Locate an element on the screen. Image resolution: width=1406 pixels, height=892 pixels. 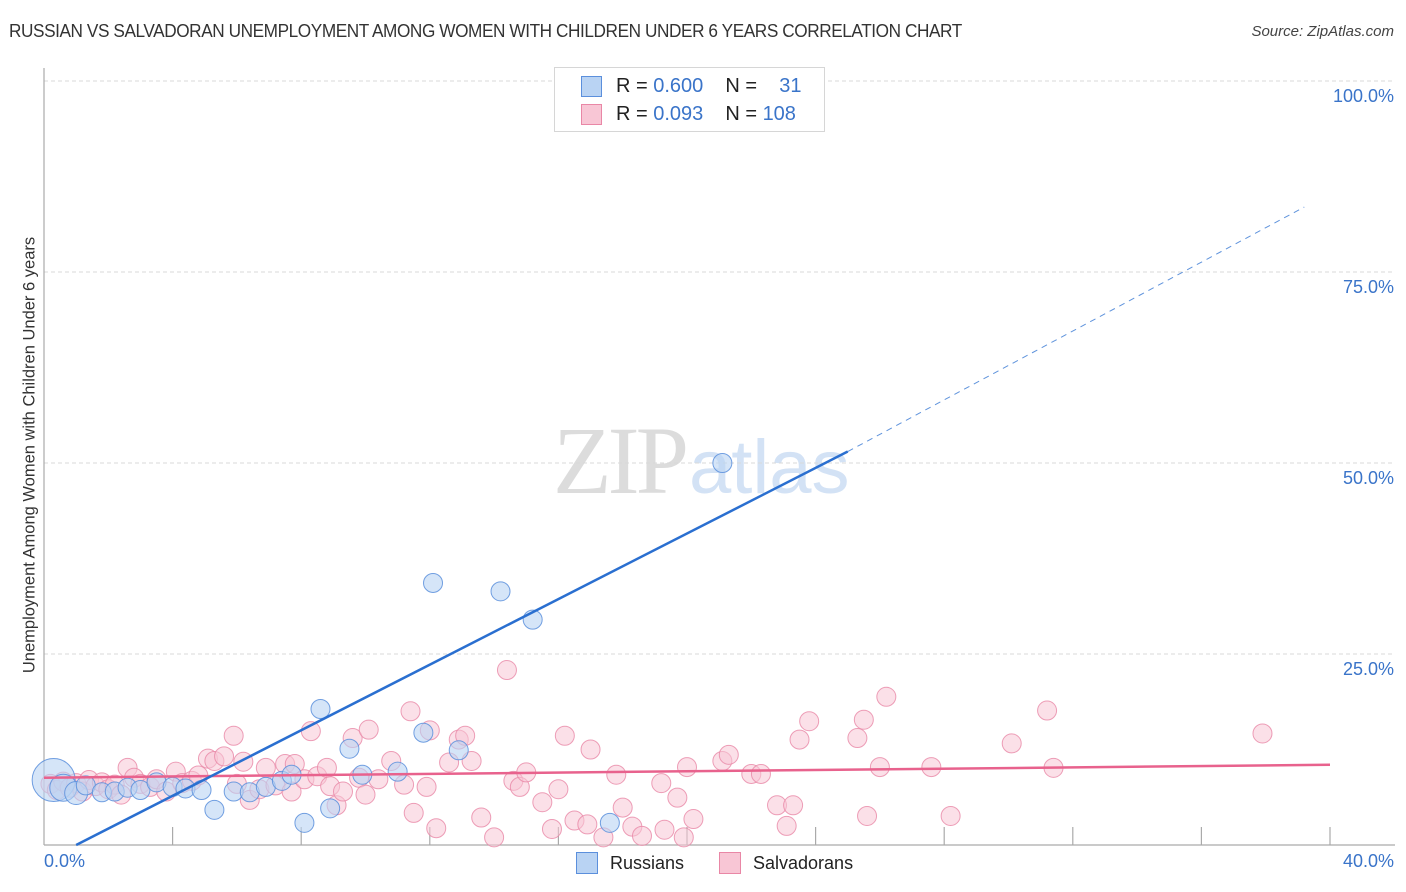
watermark-zip: ZIP is located at coordinates (621, 460).